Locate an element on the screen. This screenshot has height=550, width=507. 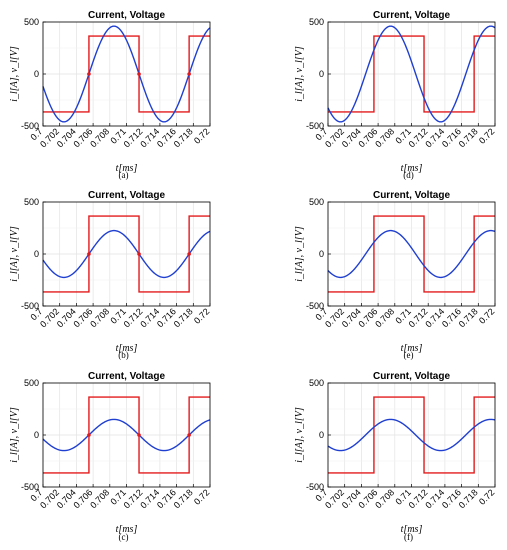
panel-label: (f) is located at coordinates (408, 537).